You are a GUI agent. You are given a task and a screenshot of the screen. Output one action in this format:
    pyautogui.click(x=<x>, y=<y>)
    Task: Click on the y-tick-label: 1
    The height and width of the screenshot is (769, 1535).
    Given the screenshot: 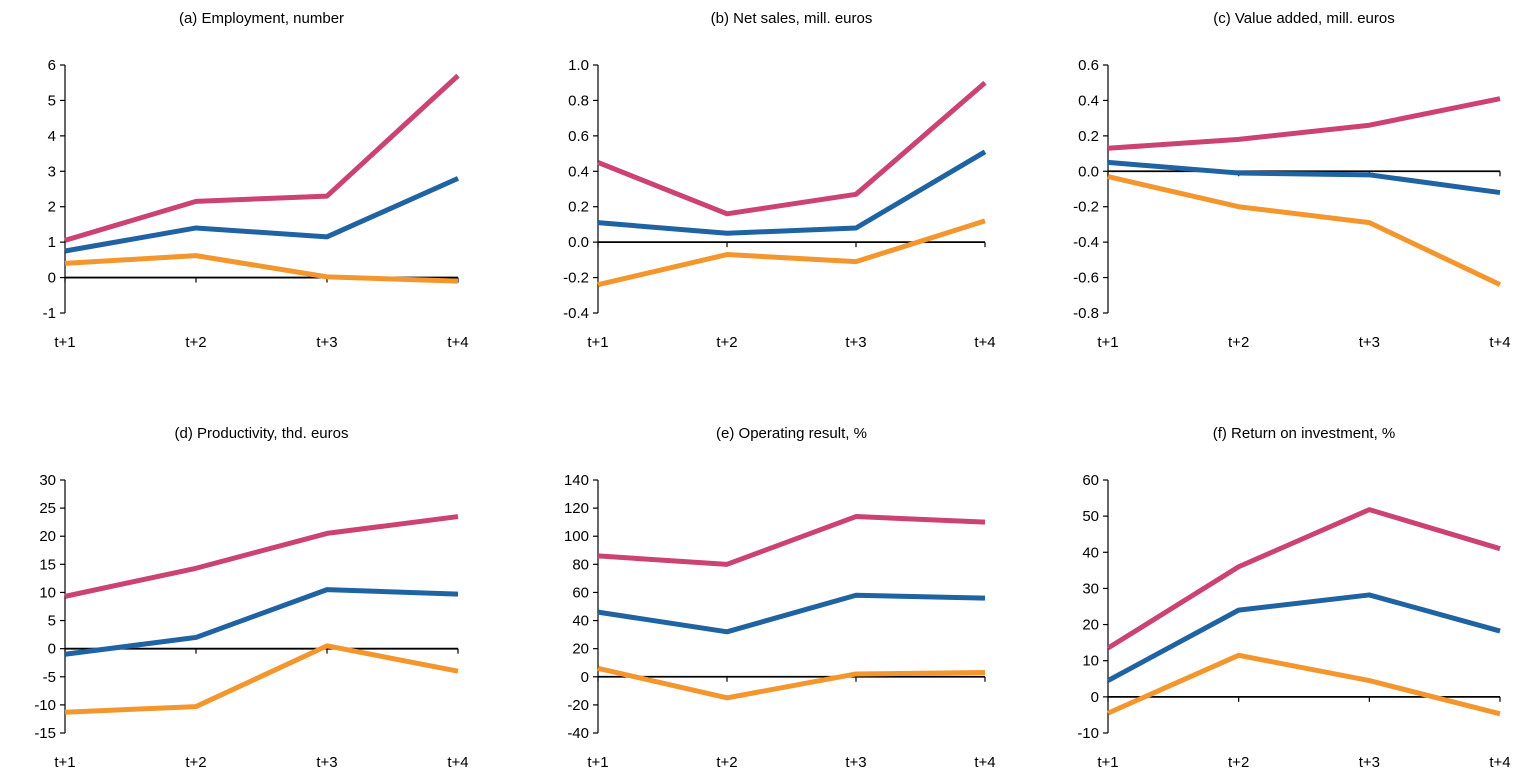 What is the action you would take?
    pyautogui.click(x=52, y=242)
    